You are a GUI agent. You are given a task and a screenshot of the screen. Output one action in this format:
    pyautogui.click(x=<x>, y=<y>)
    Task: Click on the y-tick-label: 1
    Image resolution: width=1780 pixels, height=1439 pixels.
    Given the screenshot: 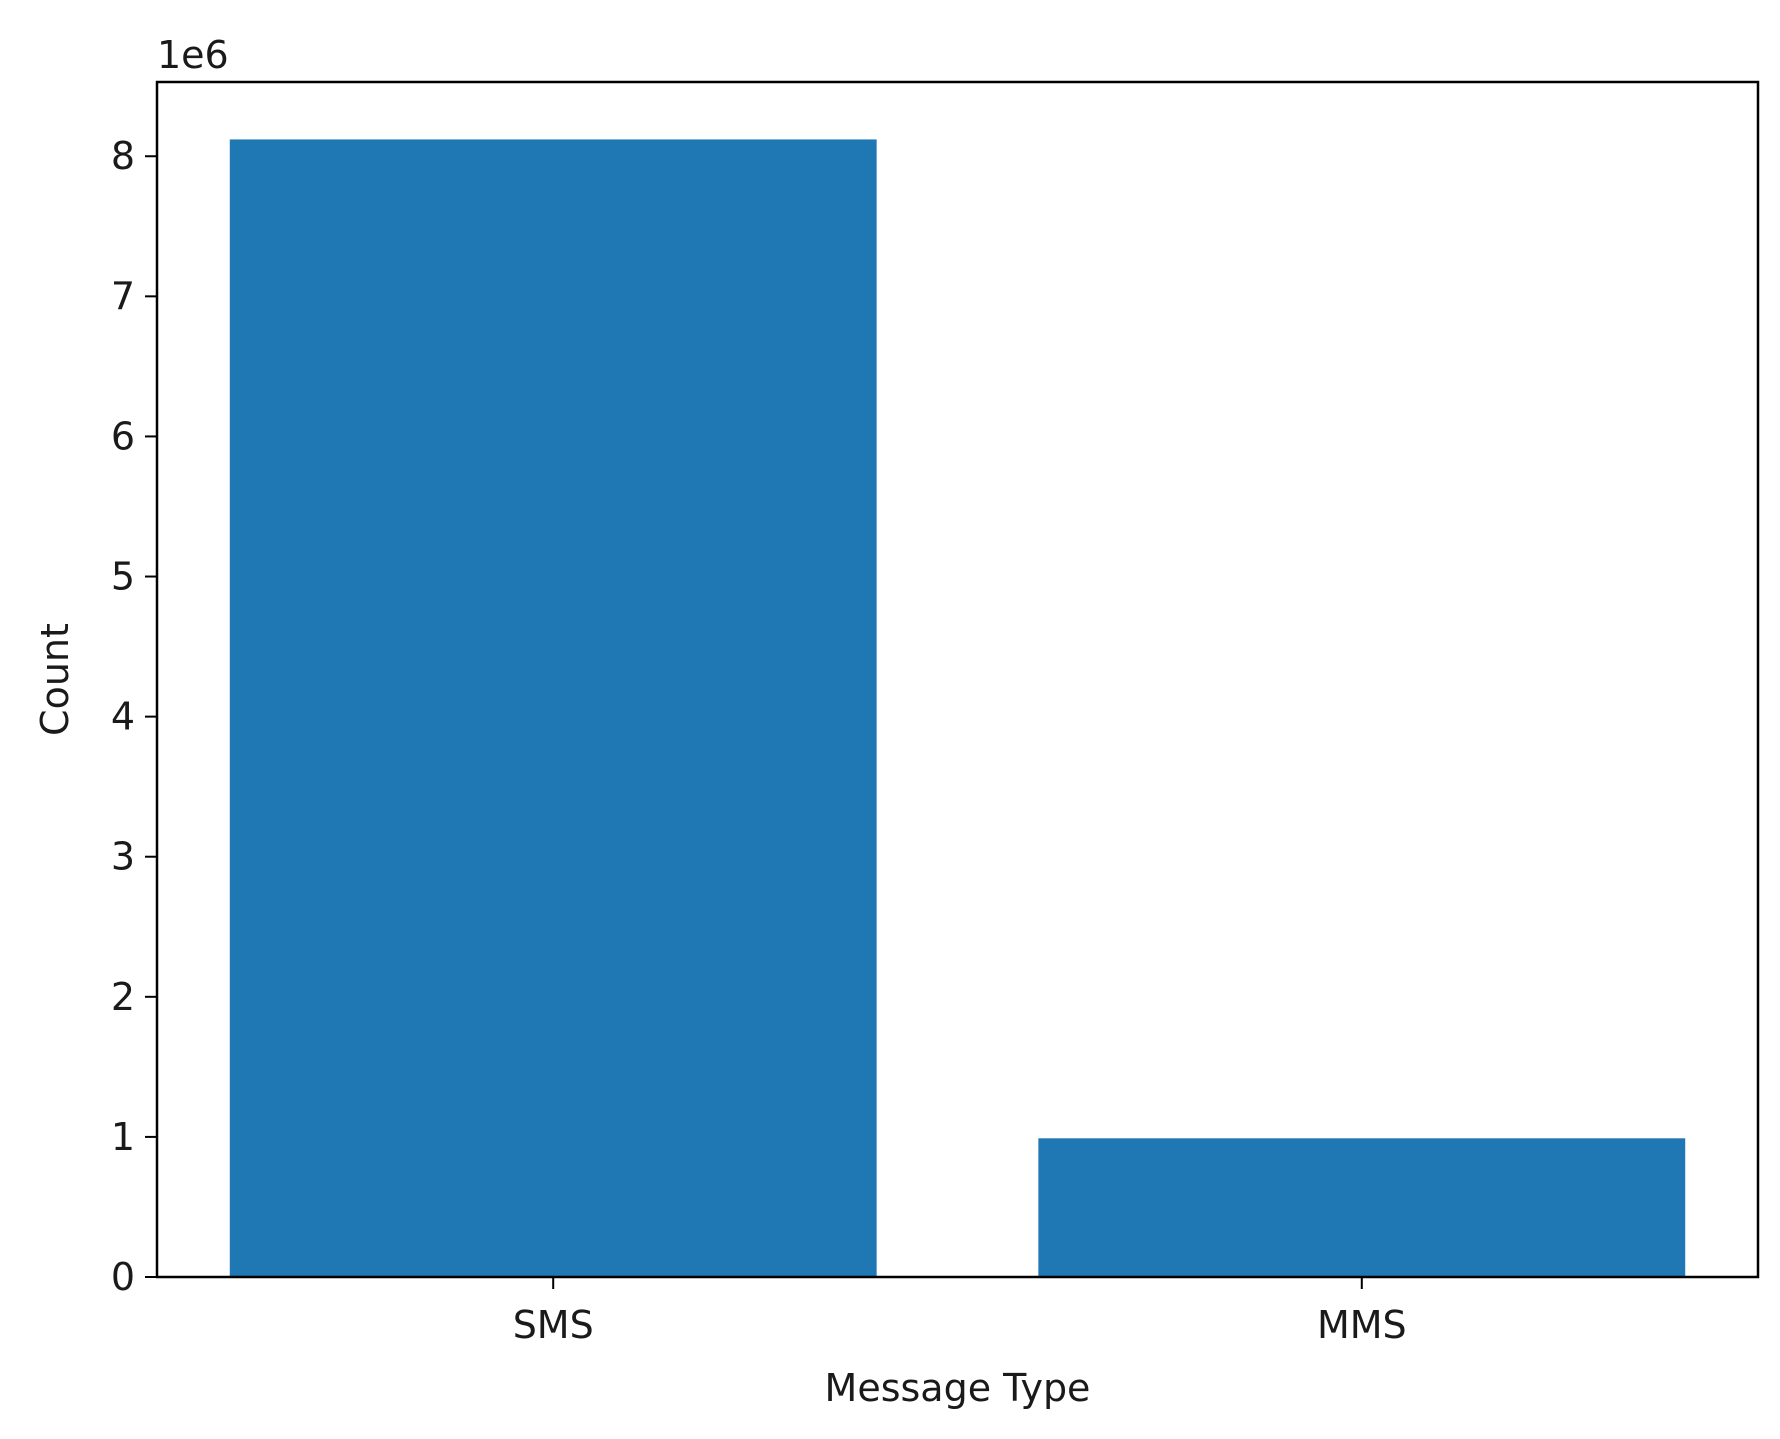 What is the action you would take?
    pyautogui.click(x=123, y=1137)
    